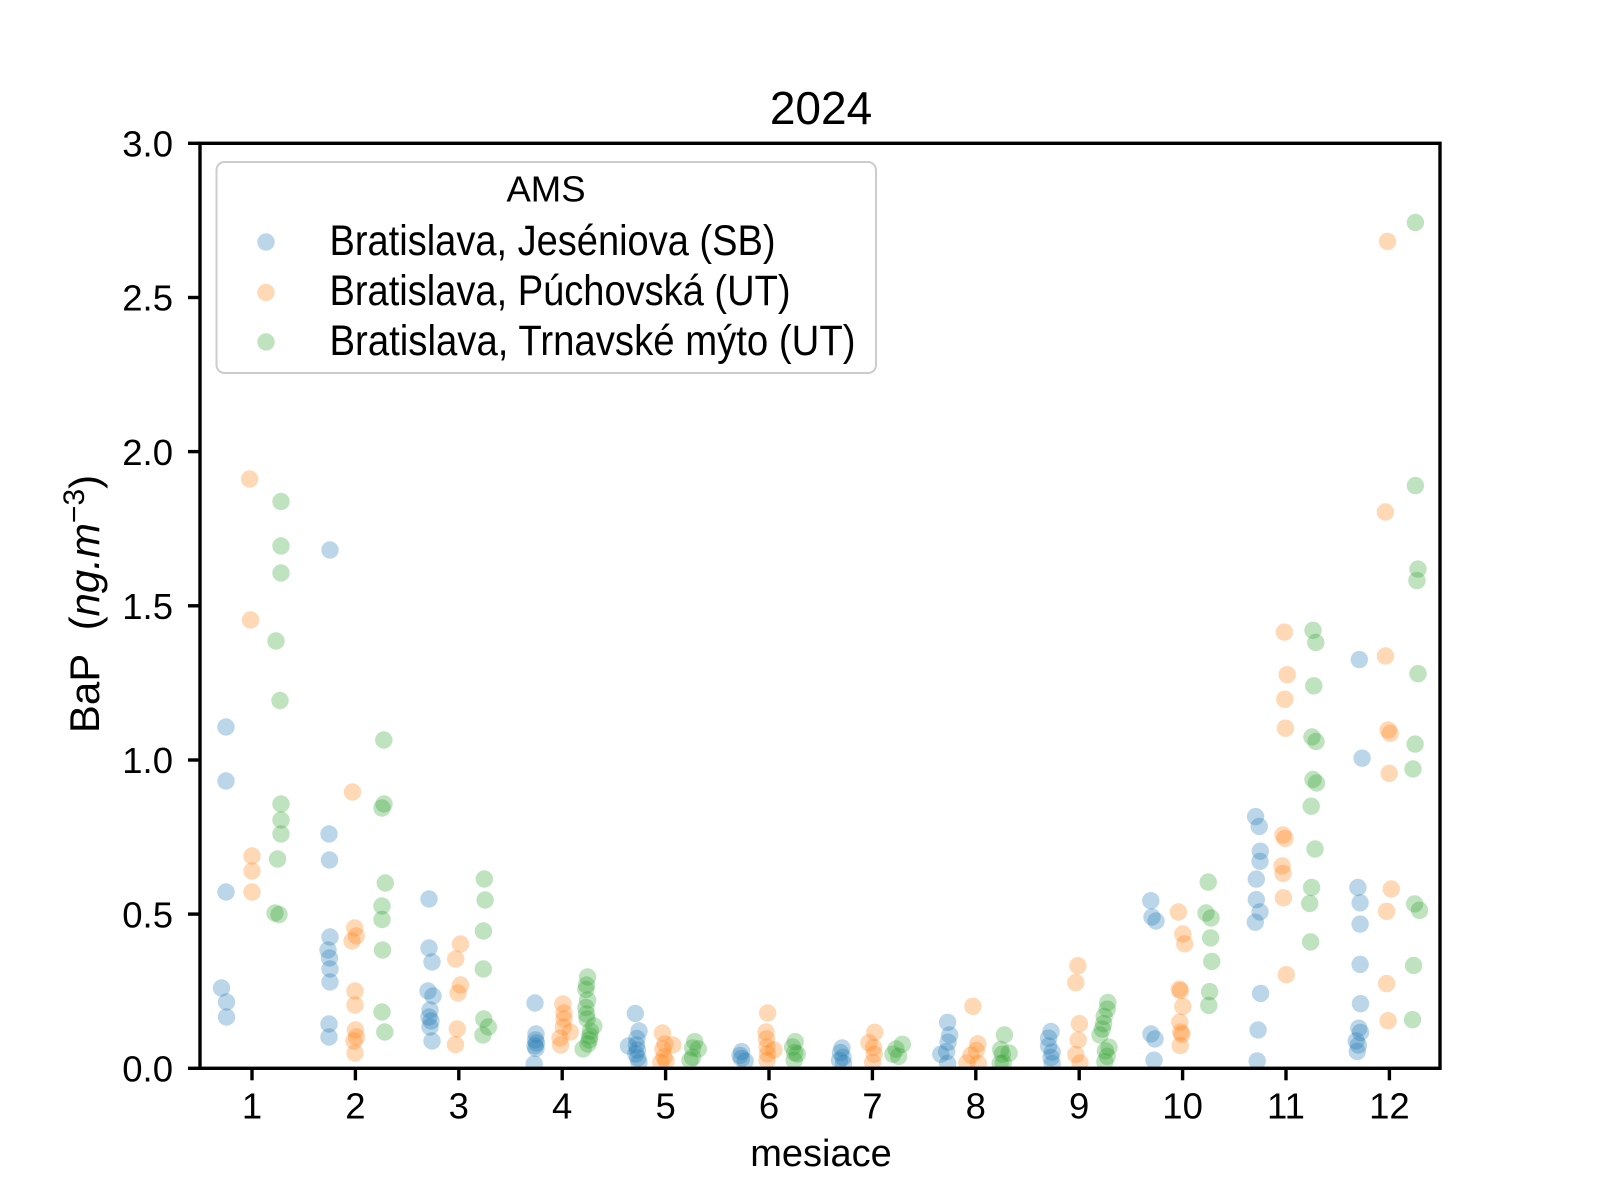  Describe the element at coordinates (83, 604) in the screenshot. I see `svg-text: BaP (ng.m−3)` at that location.